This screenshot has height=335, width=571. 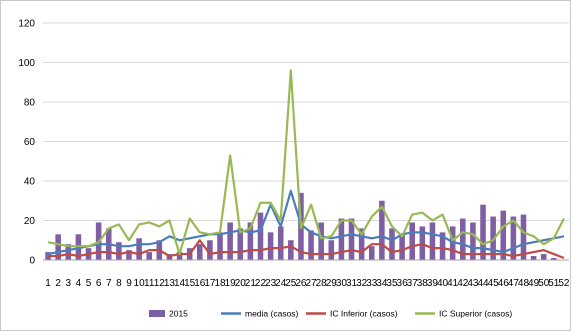 I want to click on y-tick-label: 80, so click(x=30, y=103).